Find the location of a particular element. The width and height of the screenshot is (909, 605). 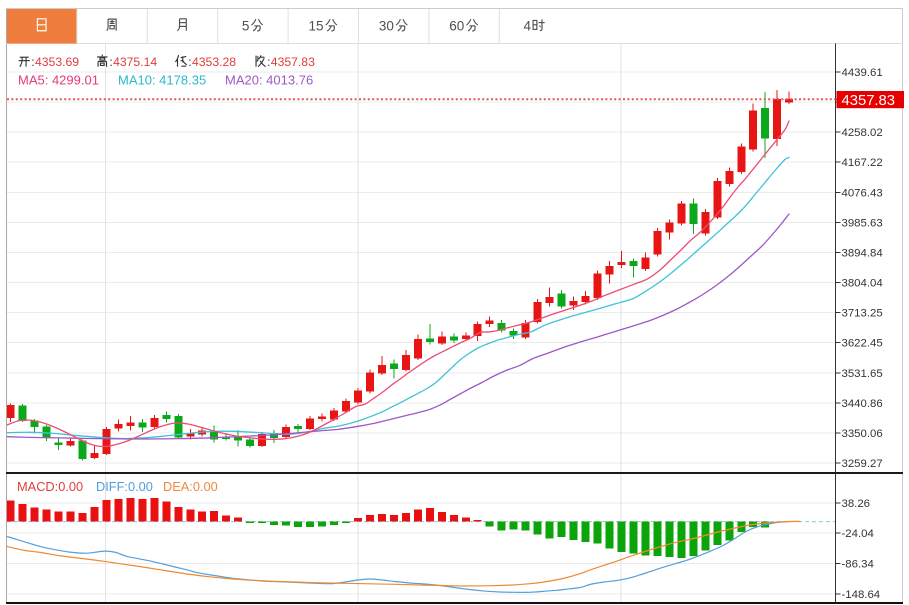

svg-text: DEA:0.00 is located at coordinates (190, 486).